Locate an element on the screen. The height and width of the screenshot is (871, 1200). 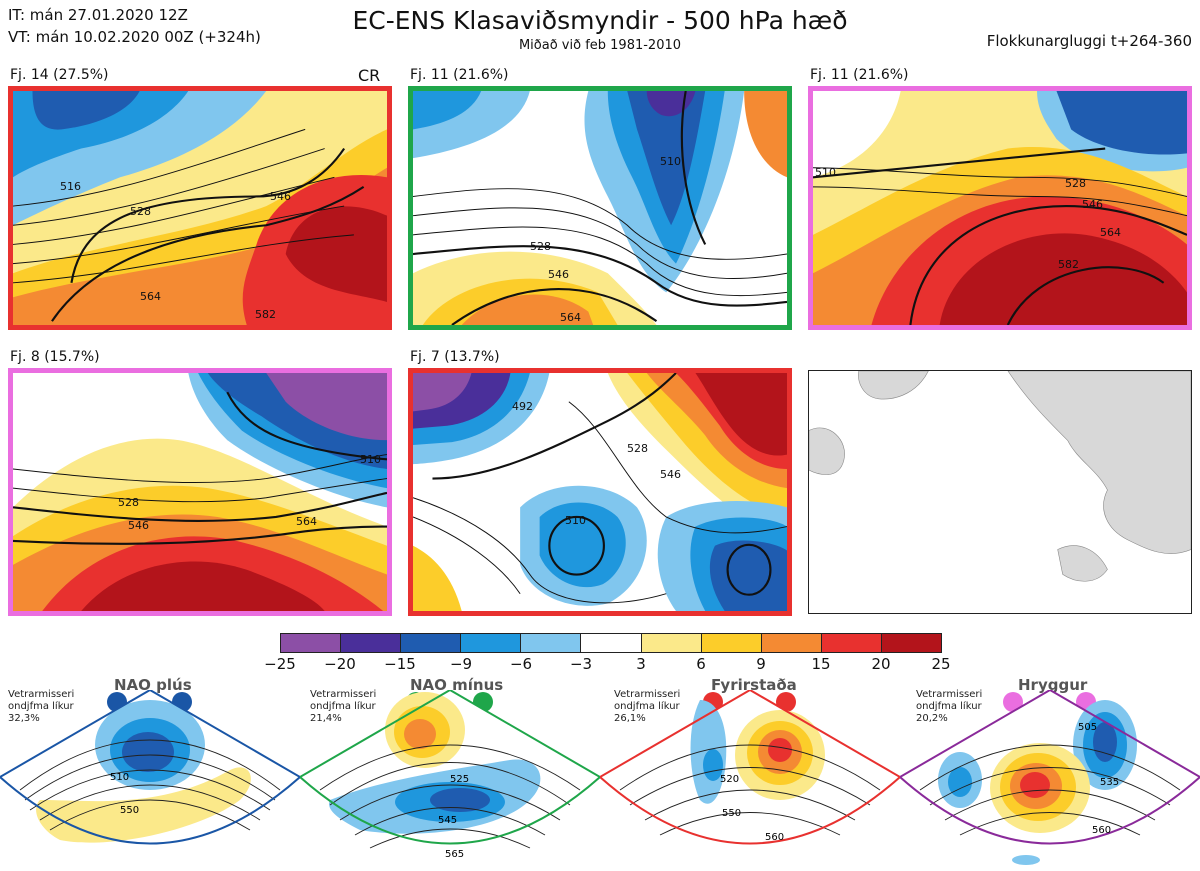
contour-label: 516 is located at coordinates (70, 186).